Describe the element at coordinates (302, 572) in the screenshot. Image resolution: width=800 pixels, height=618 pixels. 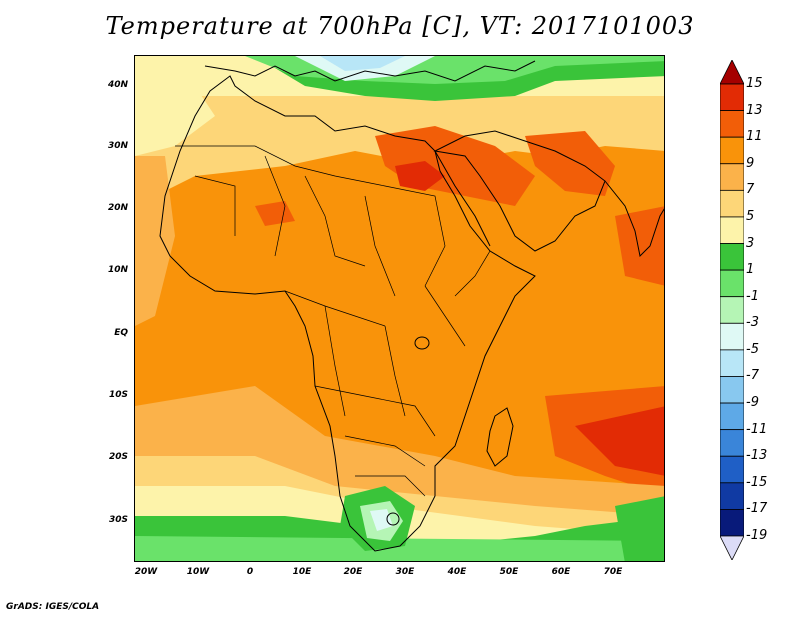
I see `x-tick-label: 10E` at that location.